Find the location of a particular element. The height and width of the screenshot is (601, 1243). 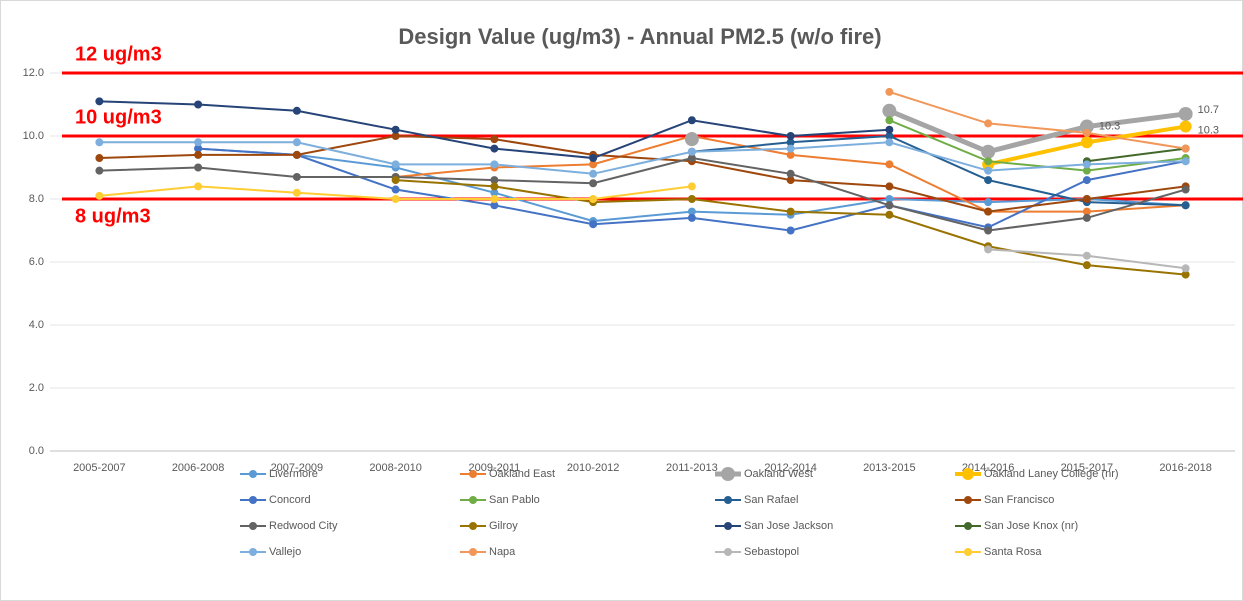

x-tick-label: 2012-2014 is located at coordinates (790, 468).